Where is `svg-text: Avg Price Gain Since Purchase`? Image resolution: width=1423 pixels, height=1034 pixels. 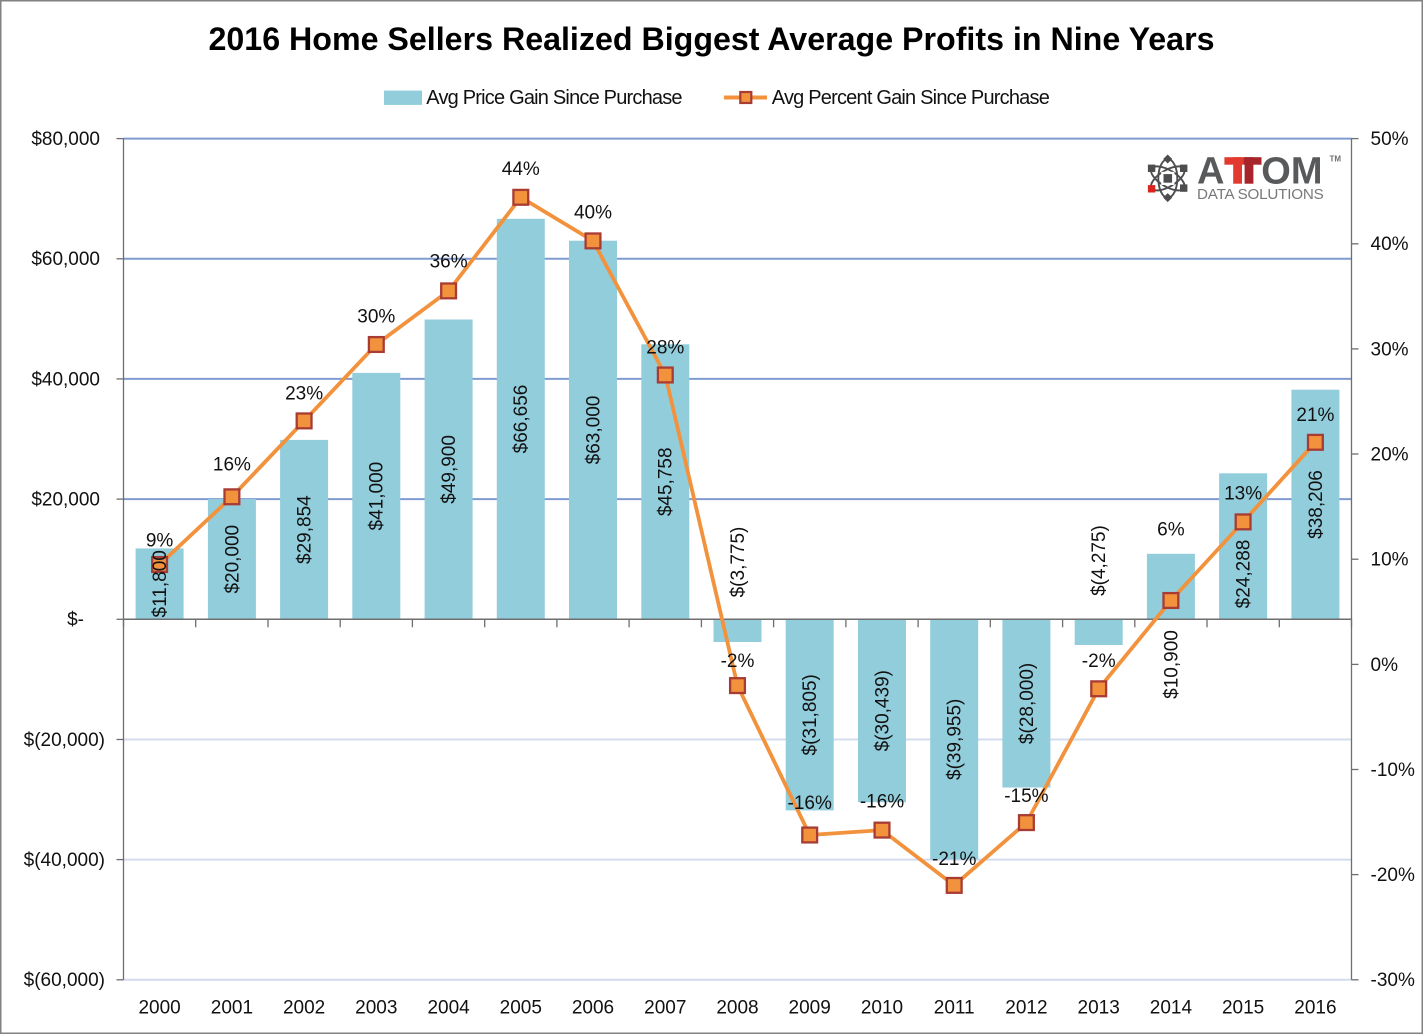 svg-text: Avg Price Gain Since Purchase is located at coordinates (554, 98).